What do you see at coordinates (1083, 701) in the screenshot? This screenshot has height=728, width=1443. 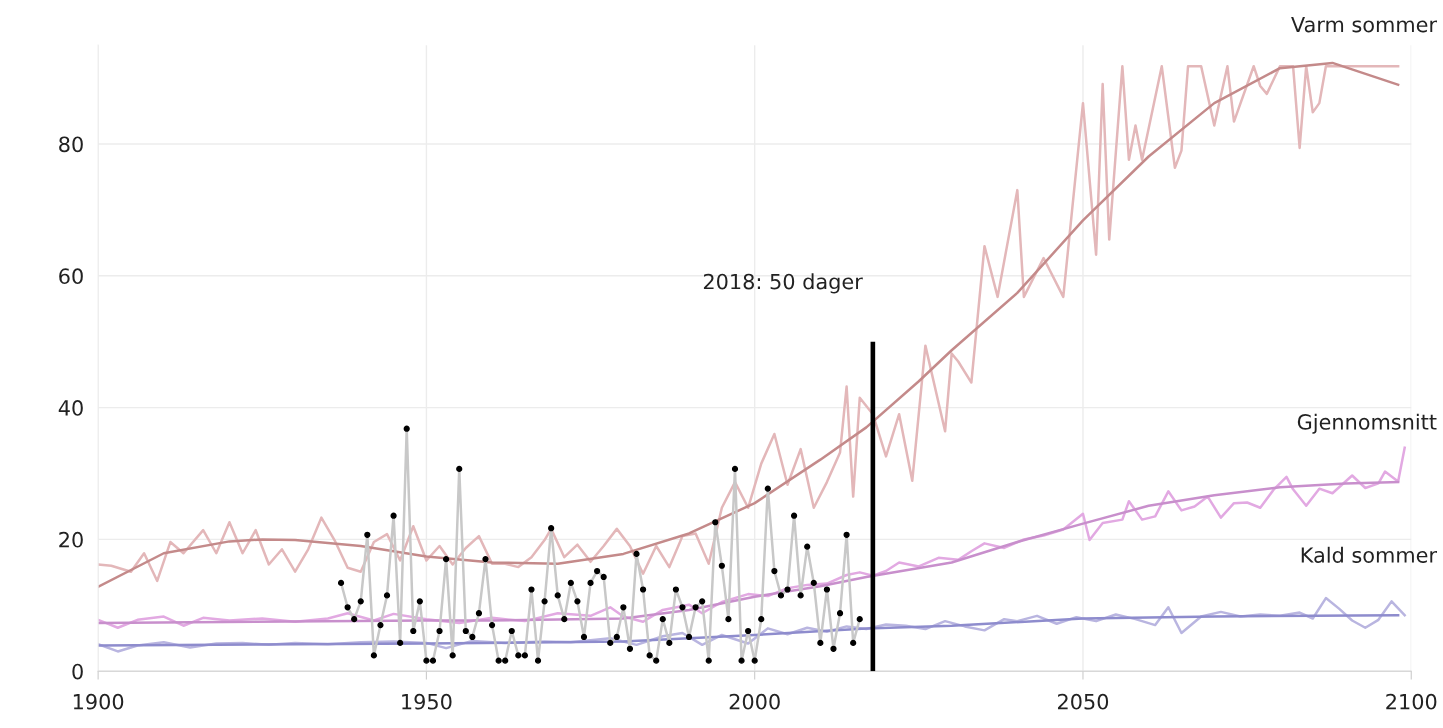 I see `x-tick-label: 2050` at bounding box center [1083, 701].